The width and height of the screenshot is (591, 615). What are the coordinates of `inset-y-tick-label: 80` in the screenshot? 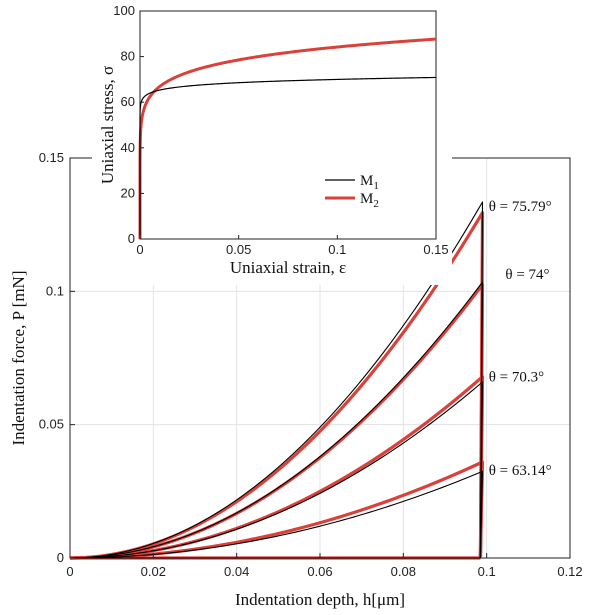 It's located at (128, 56).